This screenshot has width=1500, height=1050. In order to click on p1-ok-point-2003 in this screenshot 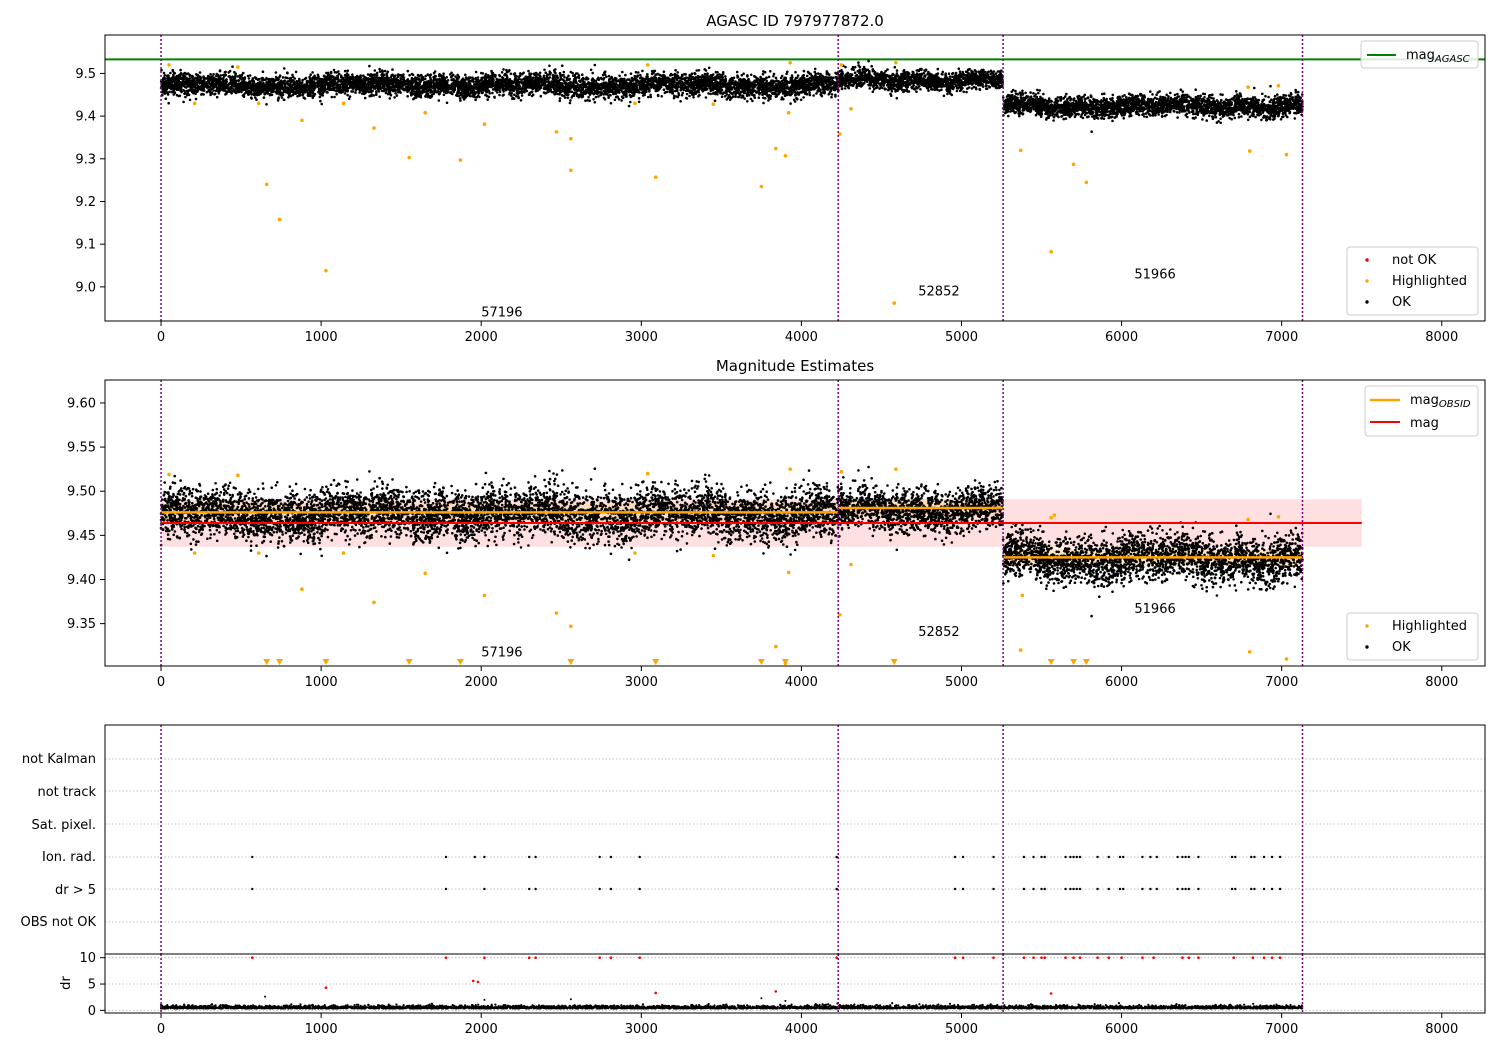, I will do `click(327, 92)`.